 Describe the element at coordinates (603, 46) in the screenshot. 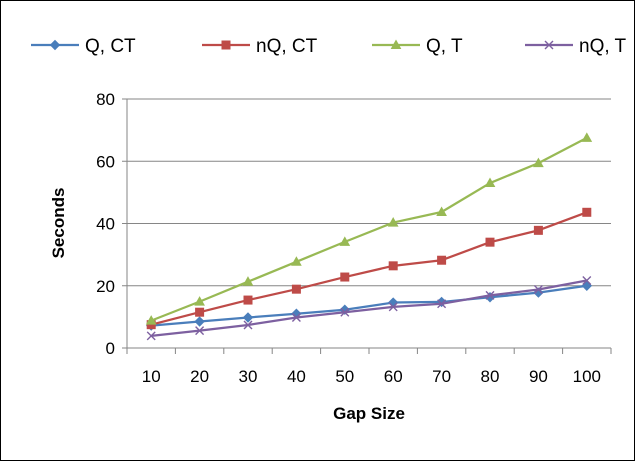

I see `legend-item-nq-t-label: nQ, T` at that location.